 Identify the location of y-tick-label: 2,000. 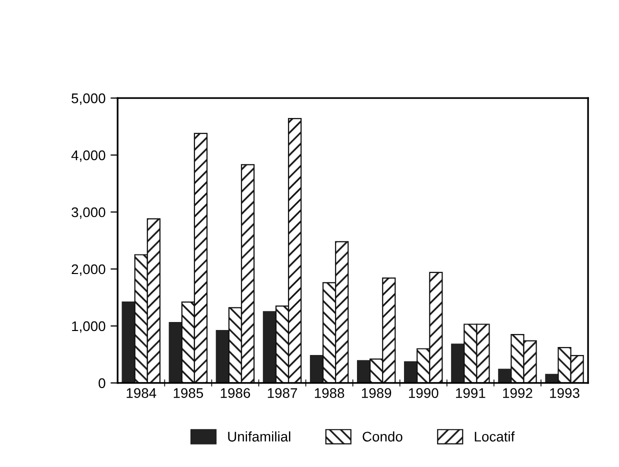
(89, 270).